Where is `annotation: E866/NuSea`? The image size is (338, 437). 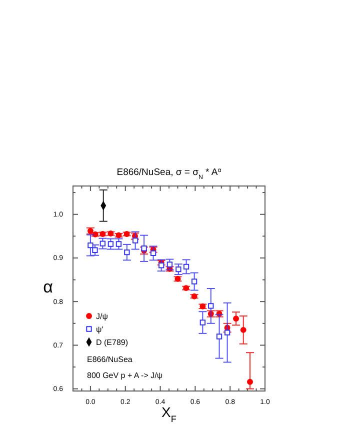 annotation: E866/NuSea is located at coordinates (110, 359).